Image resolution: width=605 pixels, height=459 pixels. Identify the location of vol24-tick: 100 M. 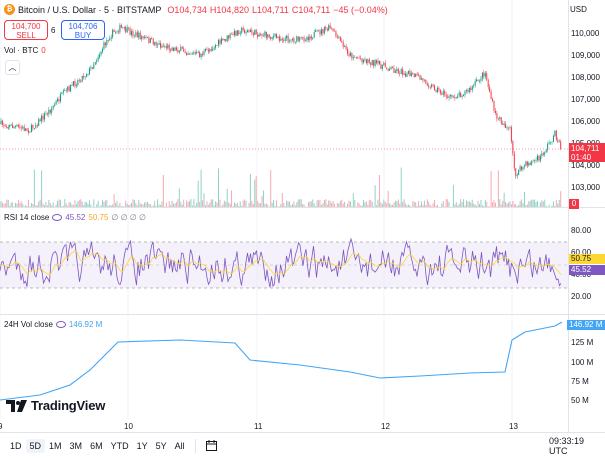
(582, 362).